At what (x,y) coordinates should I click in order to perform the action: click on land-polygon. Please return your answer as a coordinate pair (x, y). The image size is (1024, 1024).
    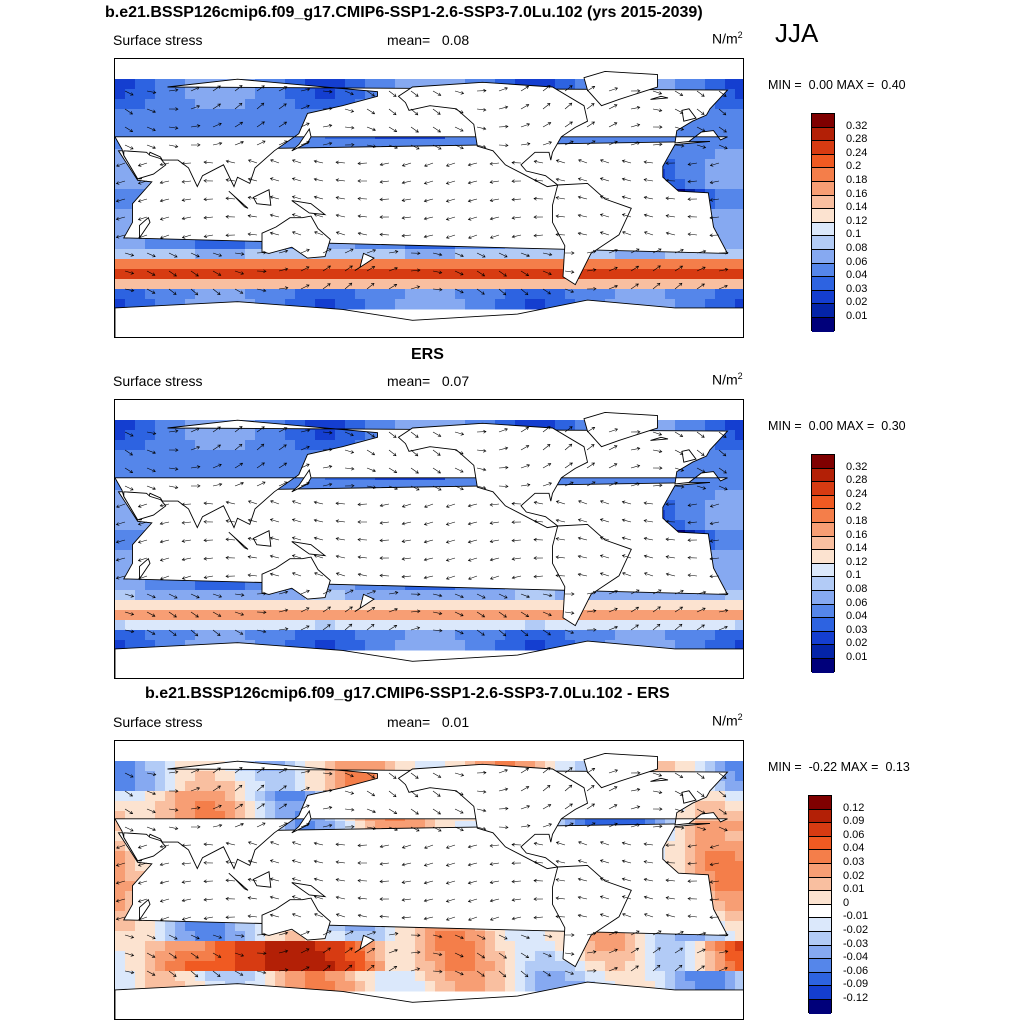
    Looking at the image, I should click on (262, 538).